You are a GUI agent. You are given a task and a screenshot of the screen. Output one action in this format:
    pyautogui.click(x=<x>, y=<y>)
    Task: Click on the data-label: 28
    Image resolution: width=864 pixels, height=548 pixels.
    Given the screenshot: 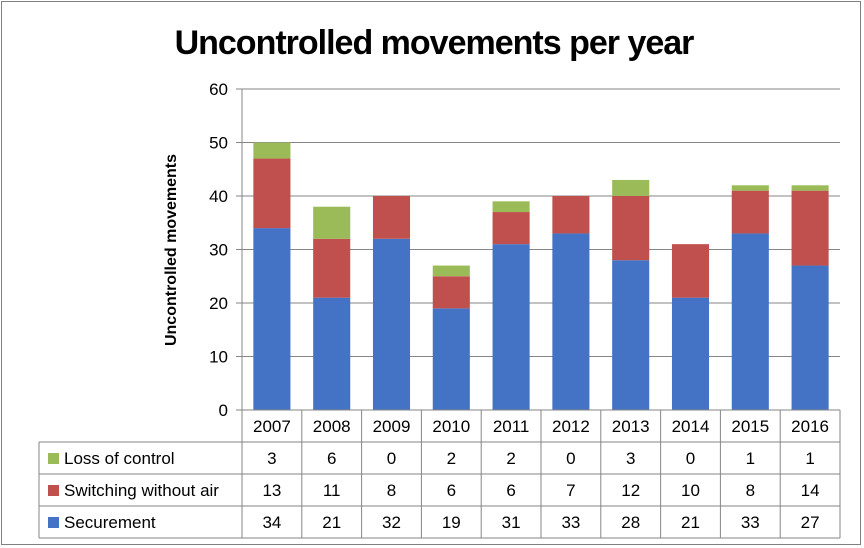 What is the action you would take?
    pyautogui.click(x=630, y=522)
    